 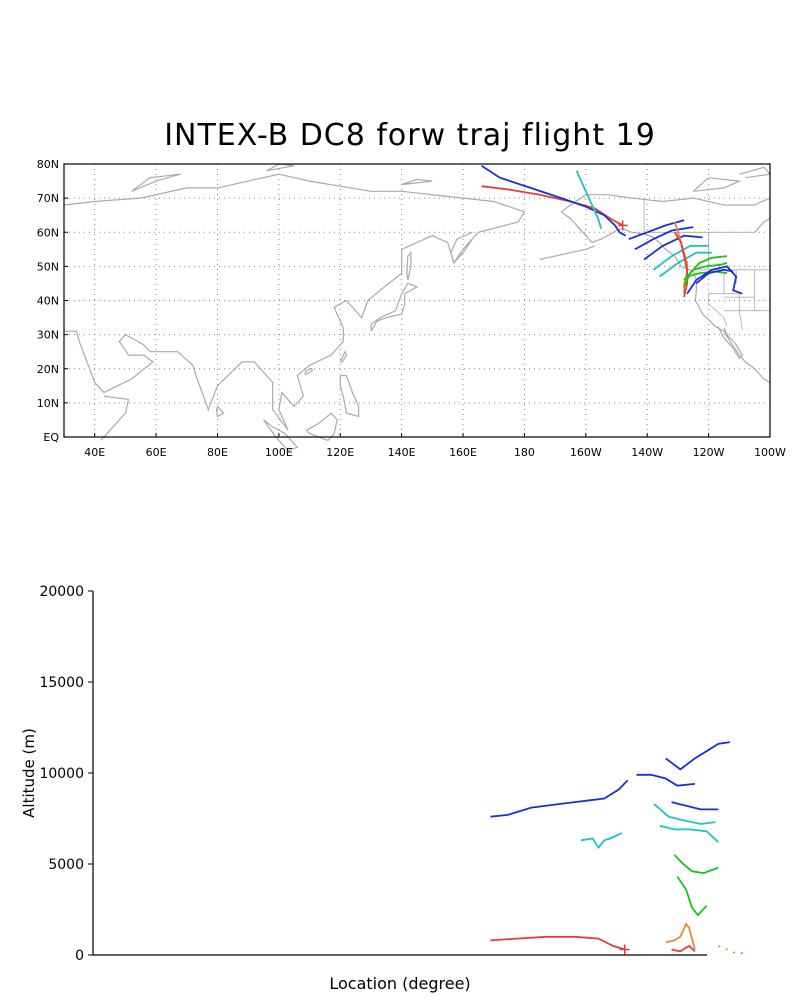 I want to click on lat-label: 50N, so click(x=48, y=266).